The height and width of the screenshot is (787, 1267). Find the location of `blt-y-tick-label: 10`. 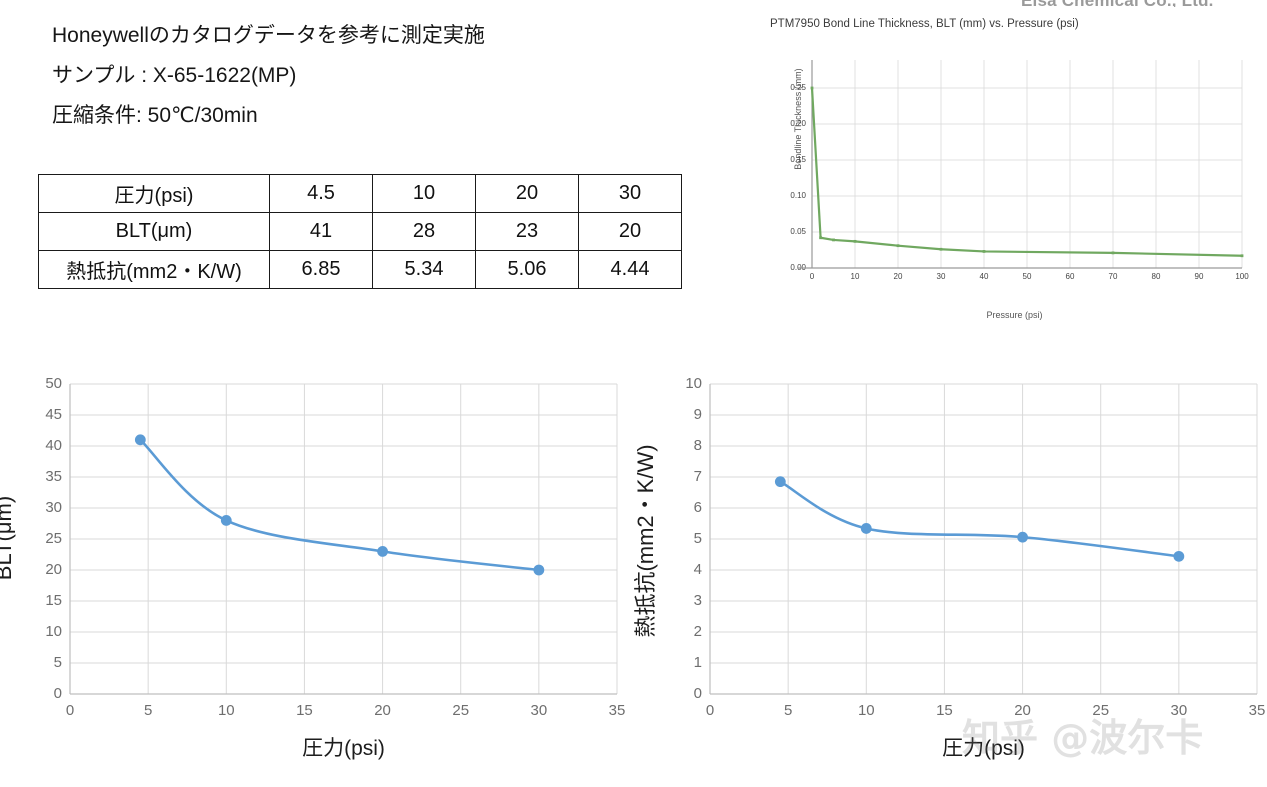

blt-y-tick-label: 10 is located at coordinates (53, 631).